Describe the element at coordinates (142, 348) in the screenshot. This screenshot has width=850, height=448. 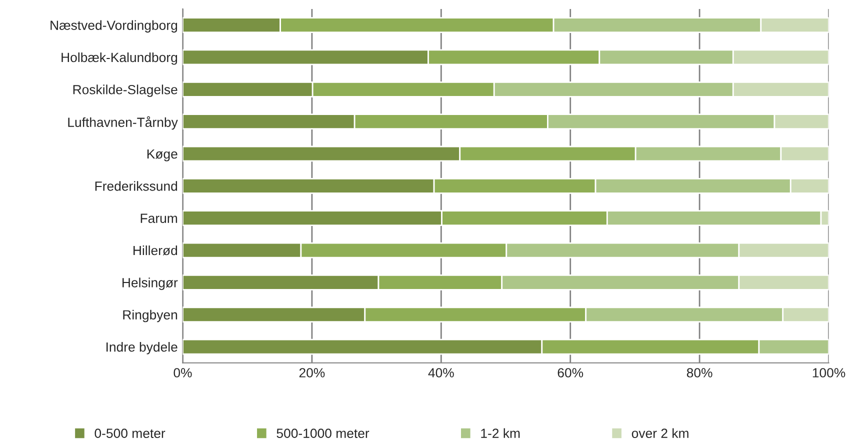
I see `y-tick-label: Indre bydele` at that location.